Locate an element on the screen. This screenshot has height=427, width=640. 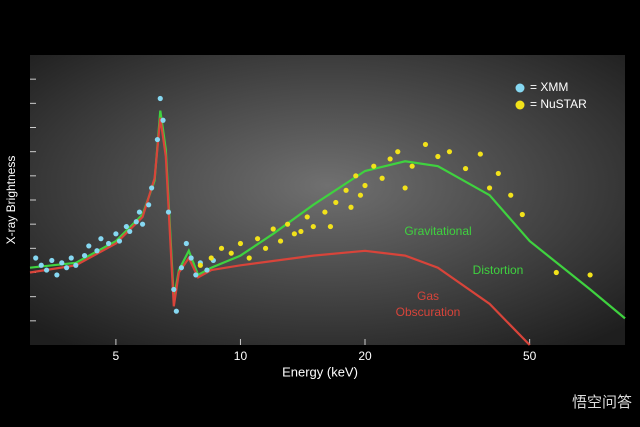
legend-label: = XMM is located at coordinates (549, 87).